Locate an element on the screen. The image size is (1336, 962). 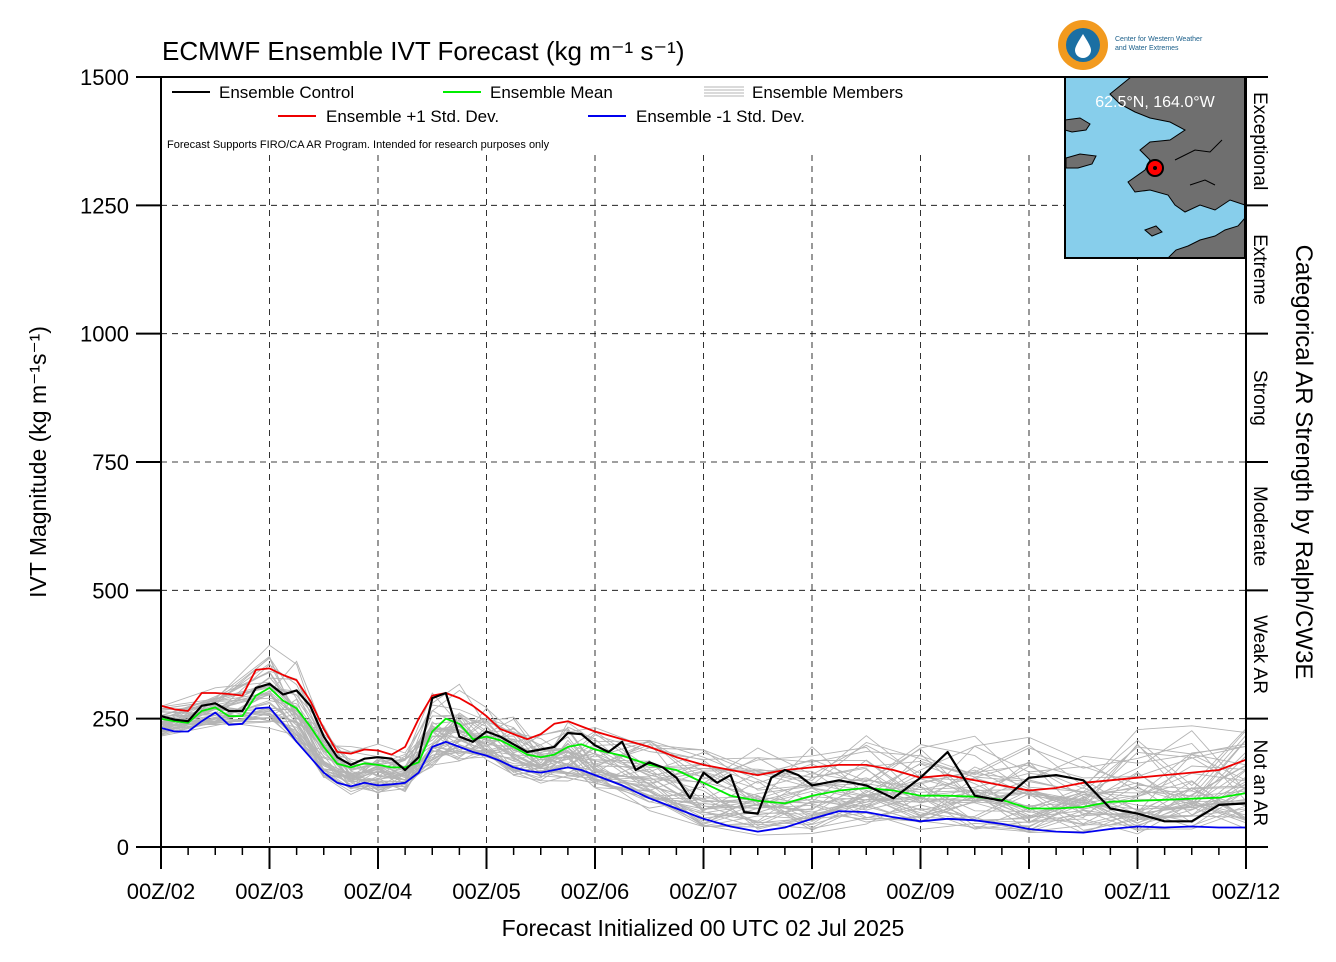
category-label-2: Moderate is located at coordinates (1259, 526).